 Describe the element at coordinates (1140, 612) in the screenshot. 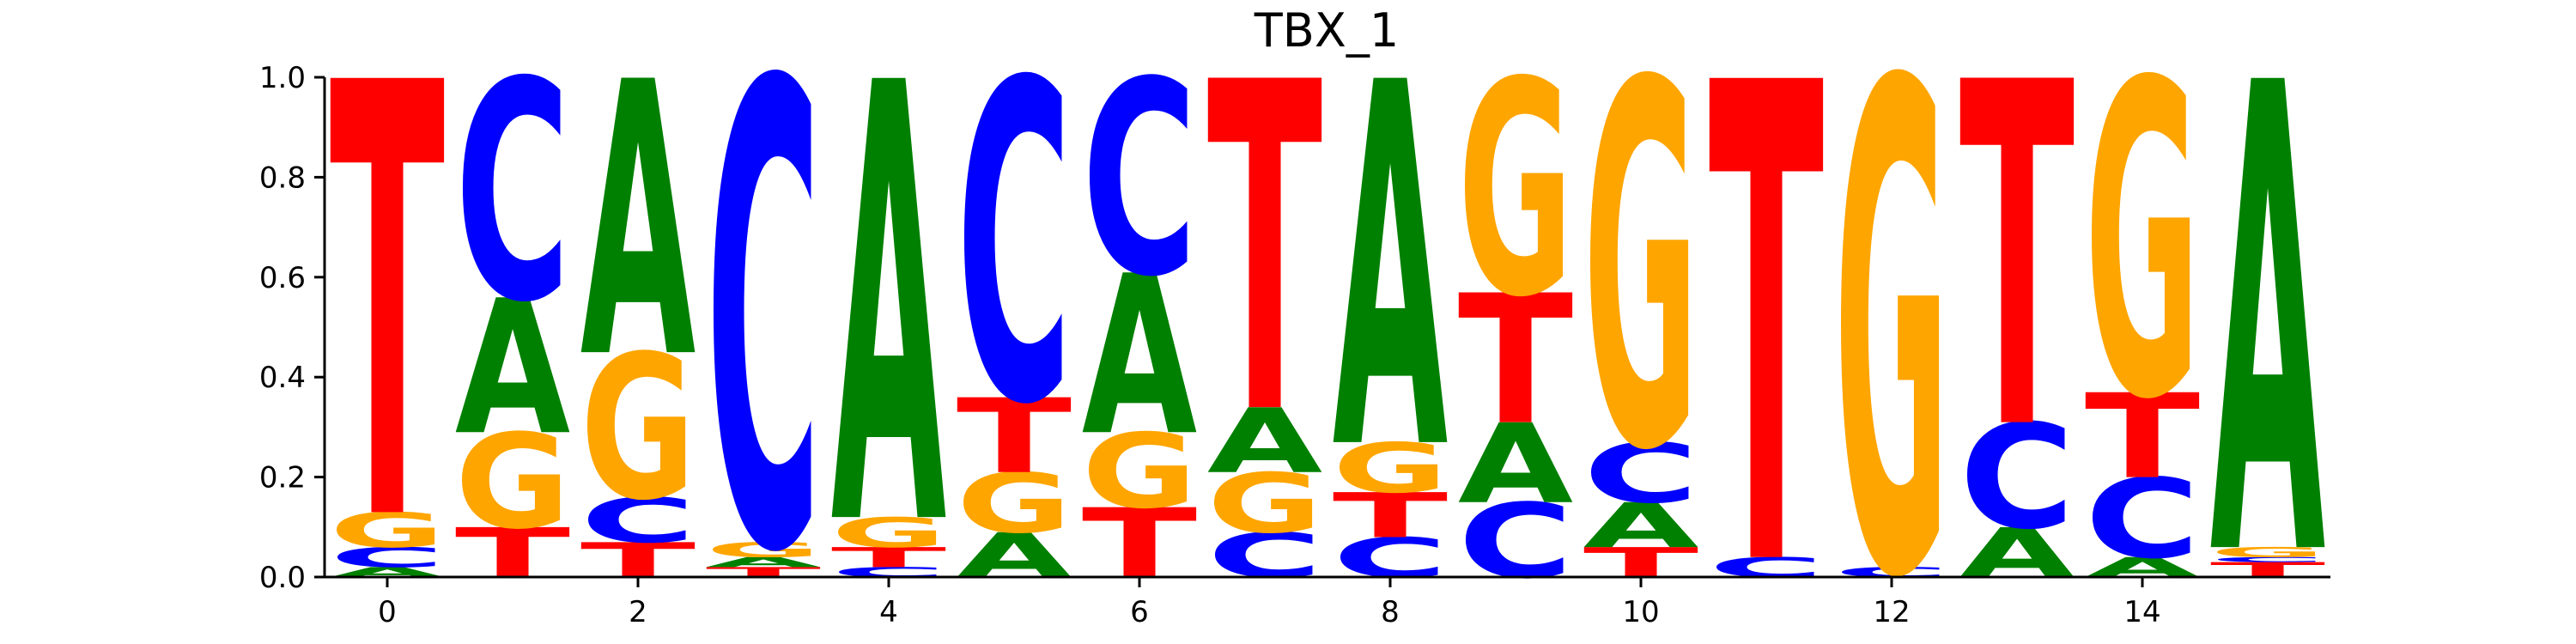

I see `x-tick-label: 6` at that location.